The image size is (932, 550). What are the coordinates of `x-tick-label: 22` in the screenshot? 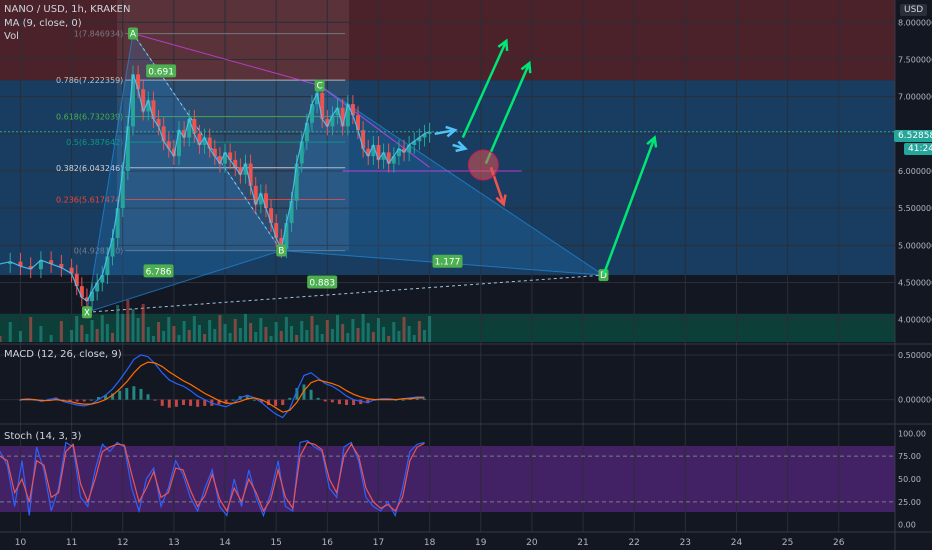 It's located at (633, 543).